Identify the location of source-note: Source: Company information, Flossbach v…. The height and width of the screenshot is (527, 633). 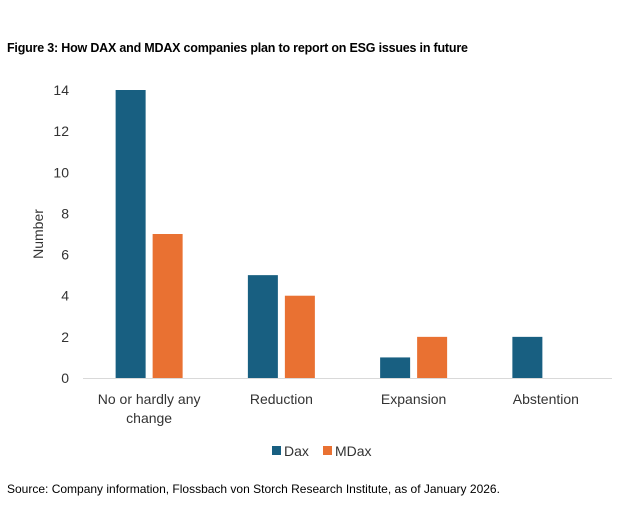
(253, 489).